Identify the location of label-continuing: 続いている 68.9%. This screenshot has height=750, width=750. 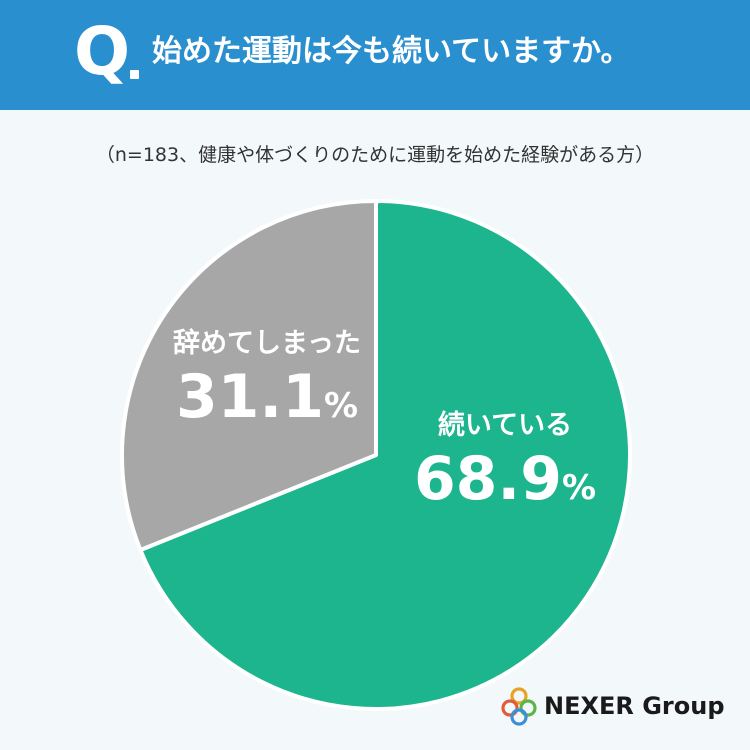
(505, 465).